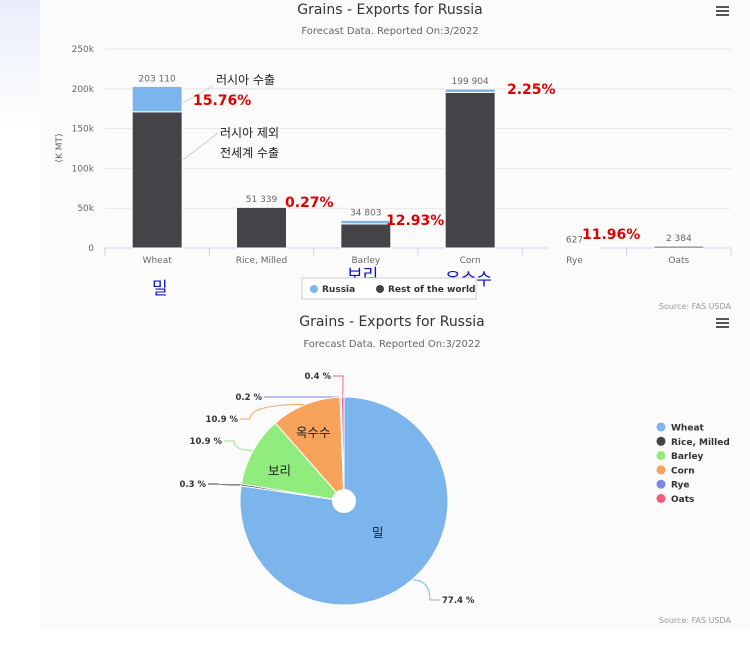 This screenshot has height=648, width=750. I want to click on pie-legend-item-5: Oats, so click(675, 499).